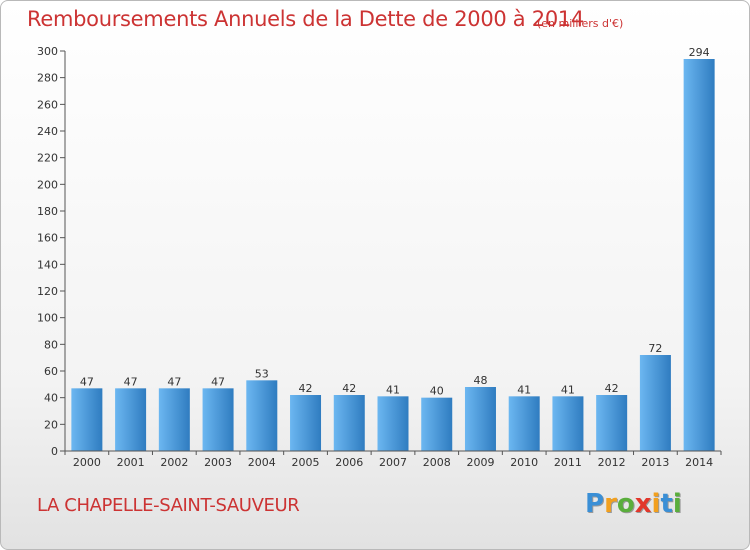 The height and width of the screenshot is (550, 750). Describe the element at coordinates (54, 451) in the screenshot. I see `y-tick-label: 0` at that location.